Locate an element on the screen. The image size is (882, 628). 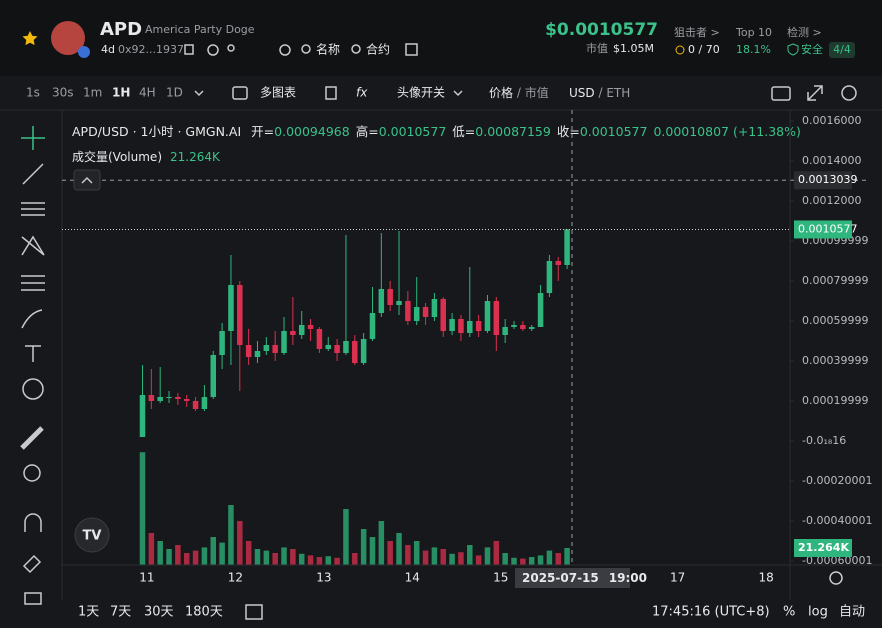
axis-settings is located at coordinates (836, 578).